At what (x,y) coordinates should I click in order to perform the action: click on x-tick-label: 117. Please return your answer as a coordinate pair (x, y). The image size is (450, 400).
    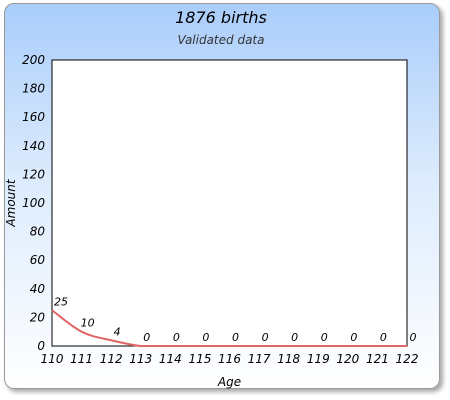
    Looking at the image, I should click on (259, 359).